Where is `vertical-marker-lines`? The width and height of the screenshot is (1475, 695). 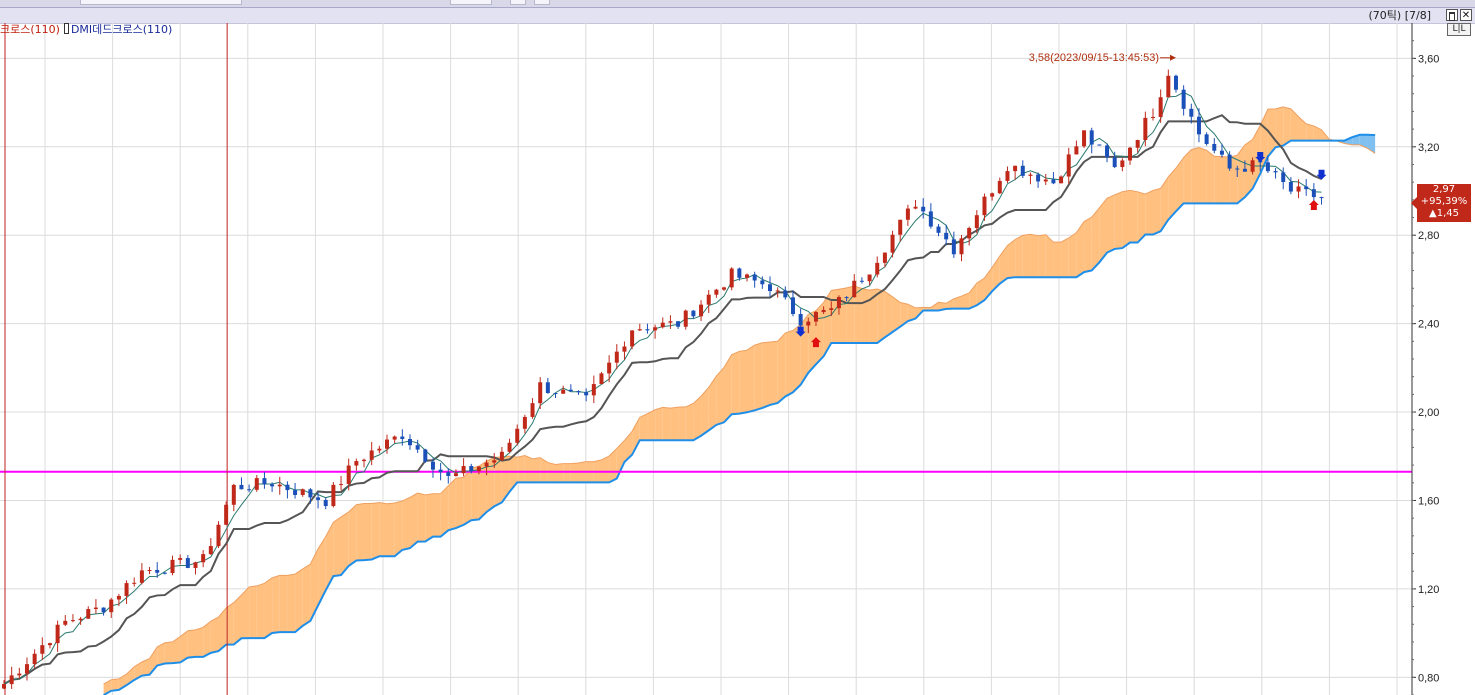
vertical-marker-lines is located at coordinates (116, 359).